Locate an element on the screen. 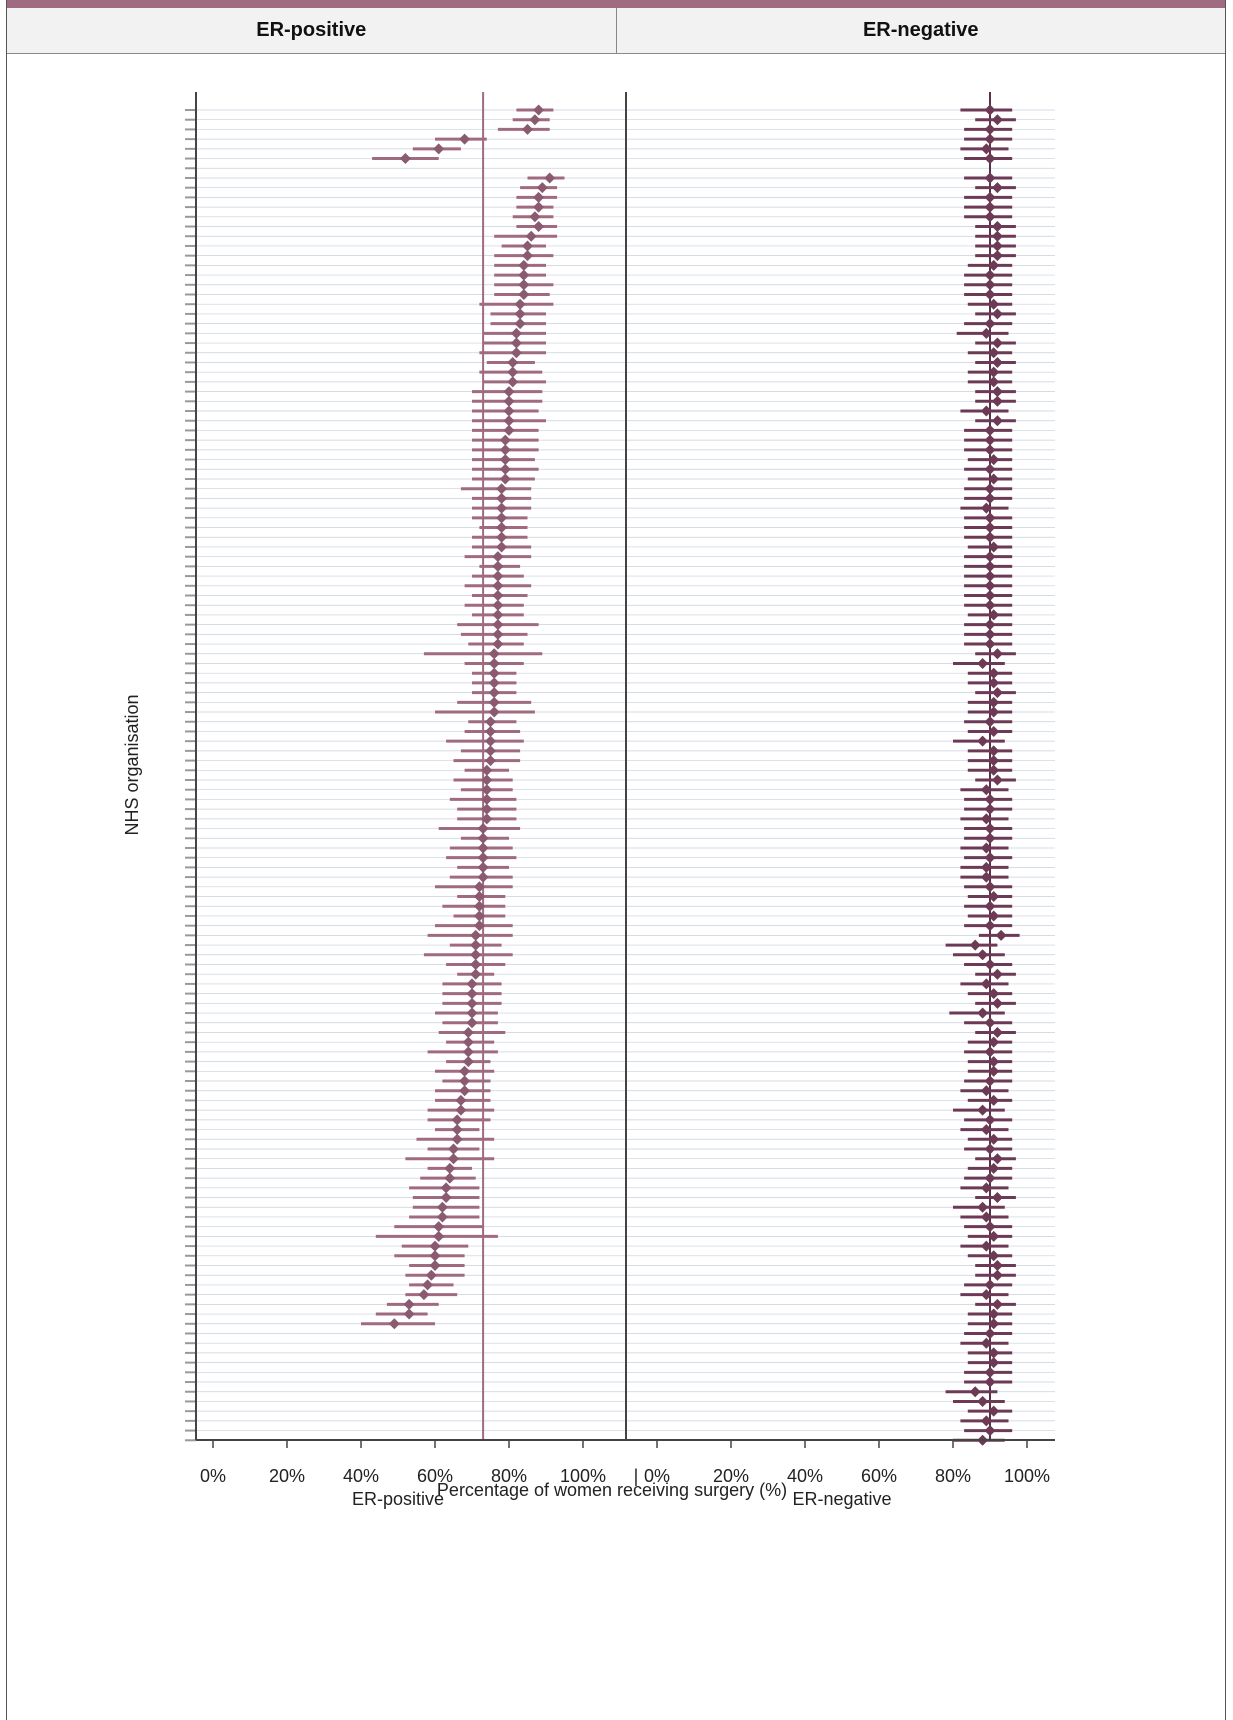  x-tick-label: 0% is located at coordinates (657, 1476).